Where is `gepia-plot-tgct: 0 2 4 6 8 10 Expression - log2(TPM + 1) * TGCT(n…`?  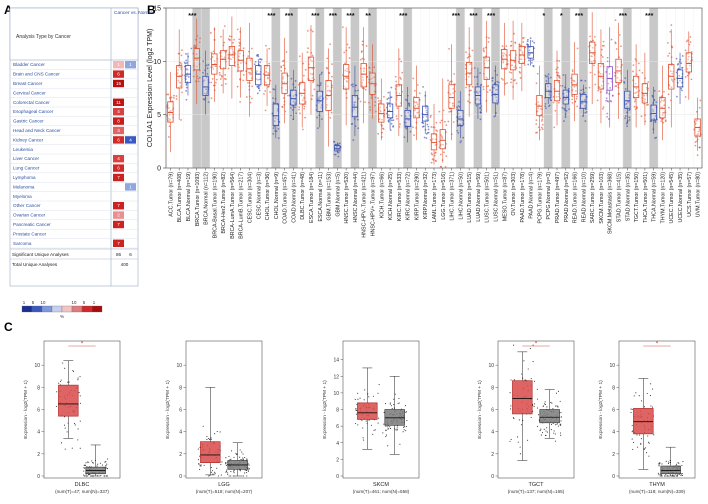
gepia-plot-tgct: 0 2 4 6 8 10 Expression - log2(TPM + 1) * TGCT(n… is located at coordinates (526, 417).